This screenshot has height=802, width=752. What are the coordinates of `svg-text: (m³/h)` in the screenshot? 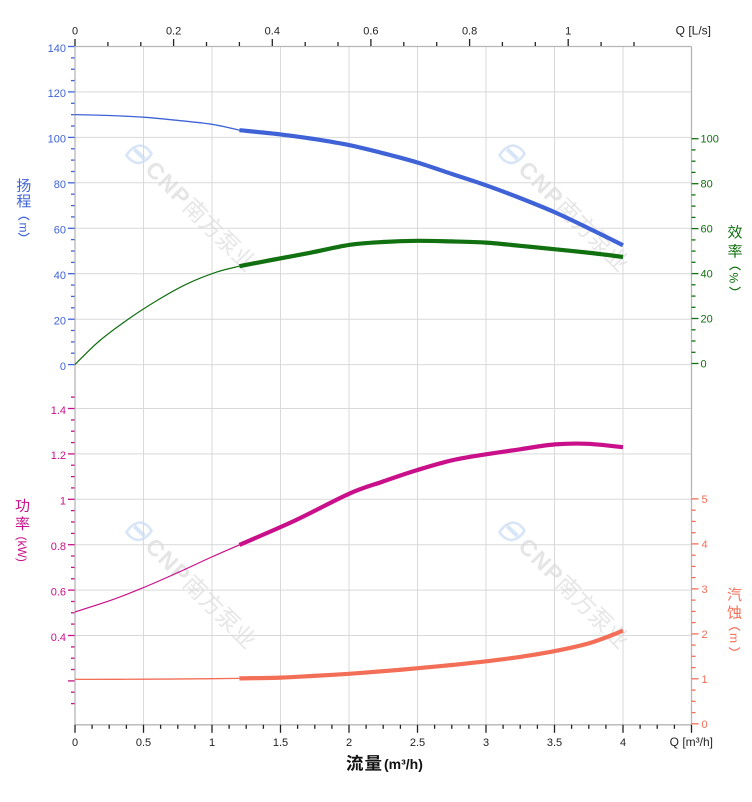 It's located at (403, 764).